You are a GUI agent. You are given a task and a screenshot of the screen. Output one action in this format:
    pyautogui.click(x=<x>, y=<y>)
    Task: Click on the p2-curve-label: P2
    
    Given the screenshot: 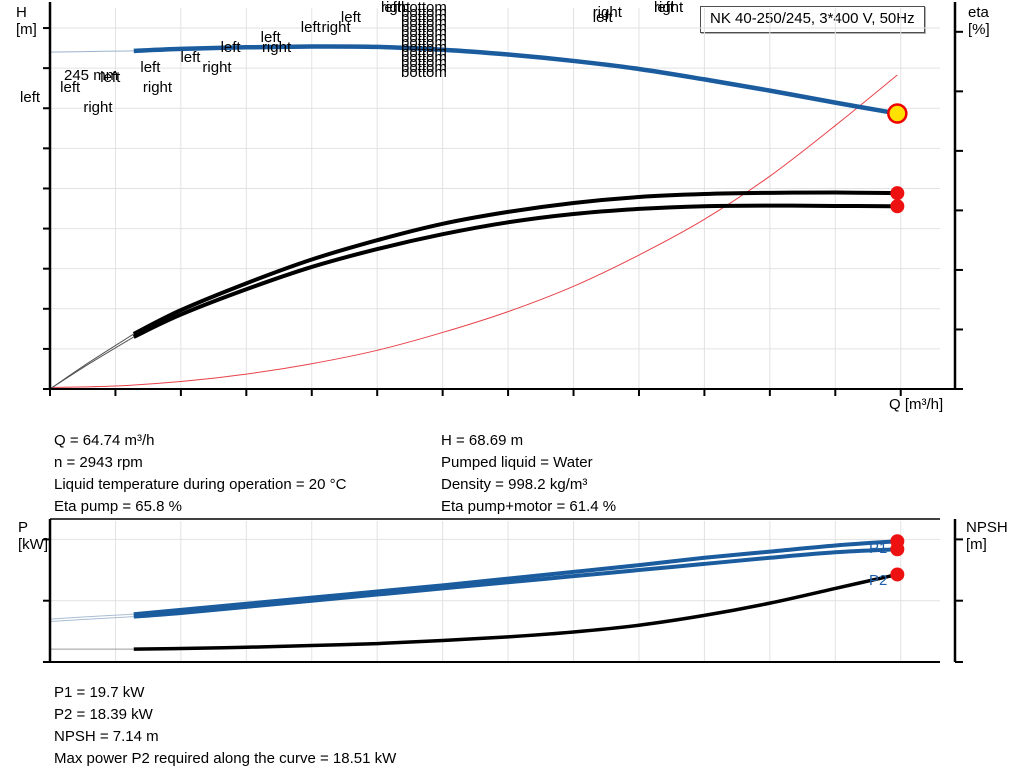 What is the action you would take?
    pyautogui.click(x=878, y=580)
    